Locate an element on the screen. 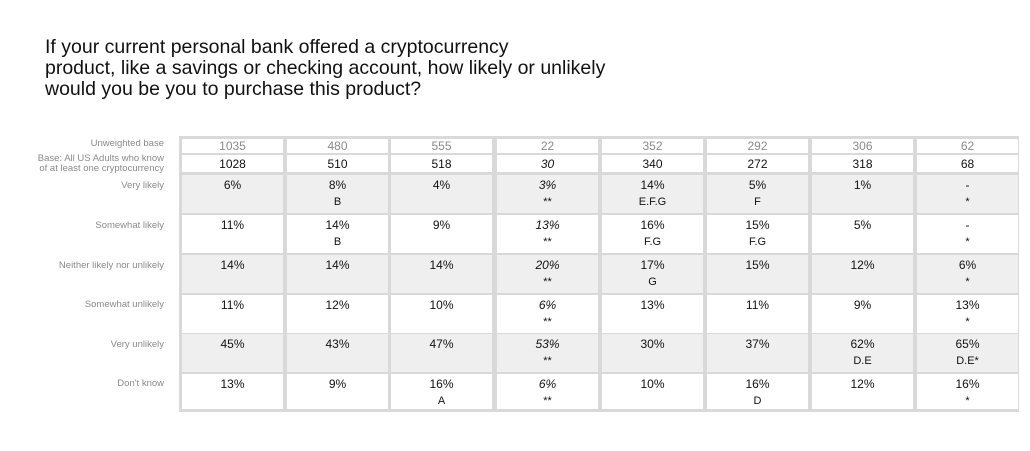  significance-marker: D is located at coordinates (757, 401).